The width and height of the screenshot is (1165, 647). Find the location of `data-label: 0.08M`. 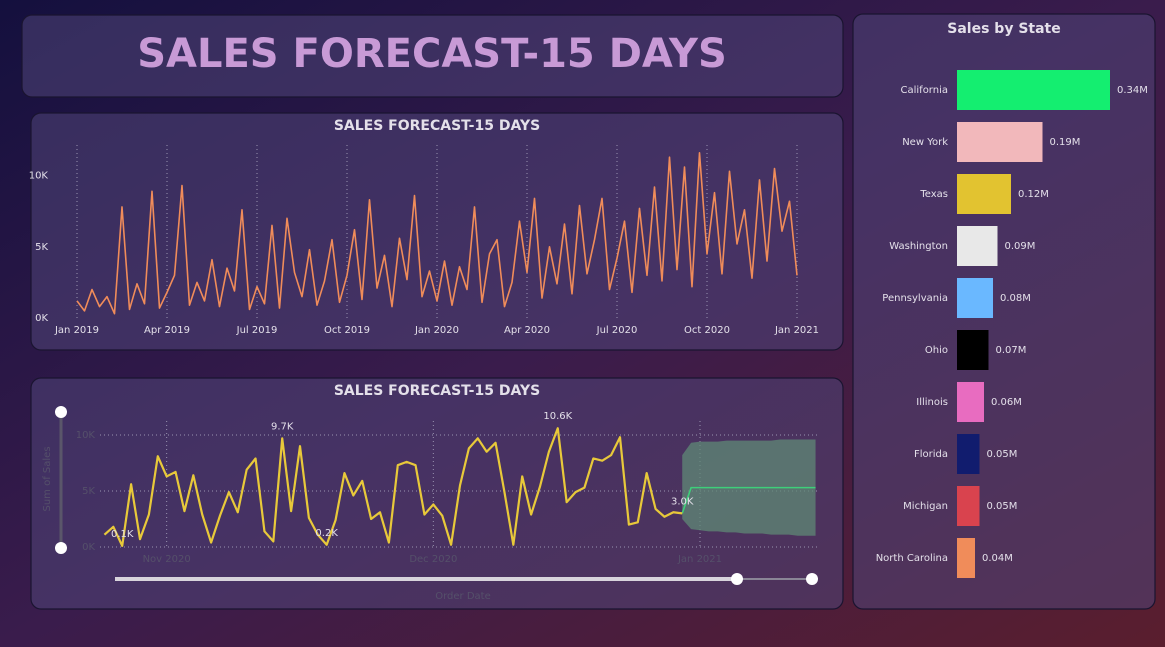

data-label: 0.08M is located at coordinates (1015, 298).